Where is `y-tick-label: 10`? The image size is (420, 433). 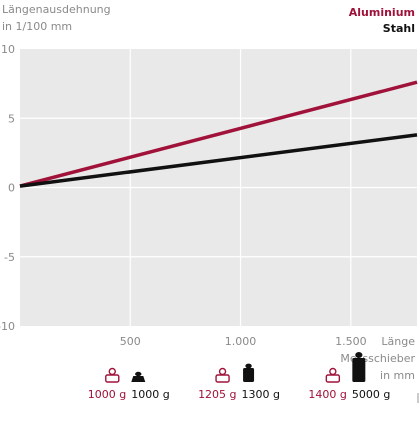
y-tick-label: 10 is located at coordinates (8, 49).